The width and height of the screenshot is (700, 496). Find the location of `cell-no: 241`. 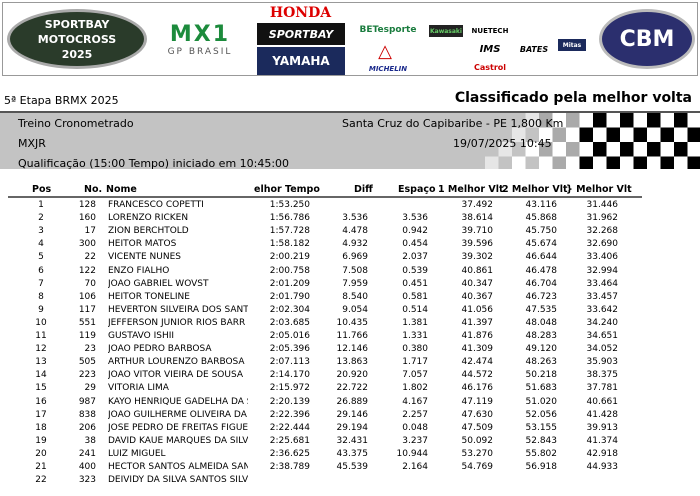

cell-no: 241 is located at coordinates (87, 453).